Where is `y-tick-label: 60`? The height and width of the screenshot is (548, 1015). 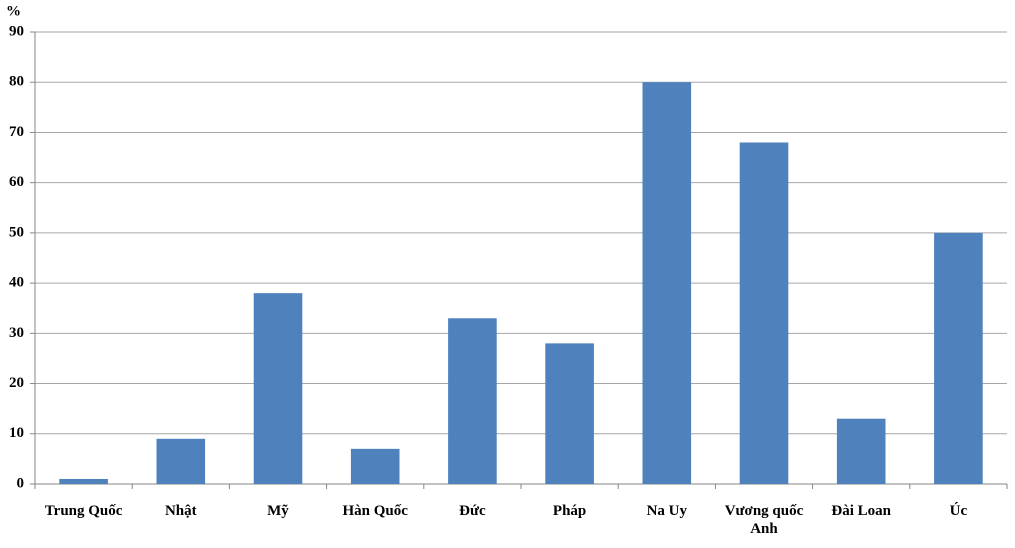
y-tick-label: 60 is located at coordinates (16, 182).